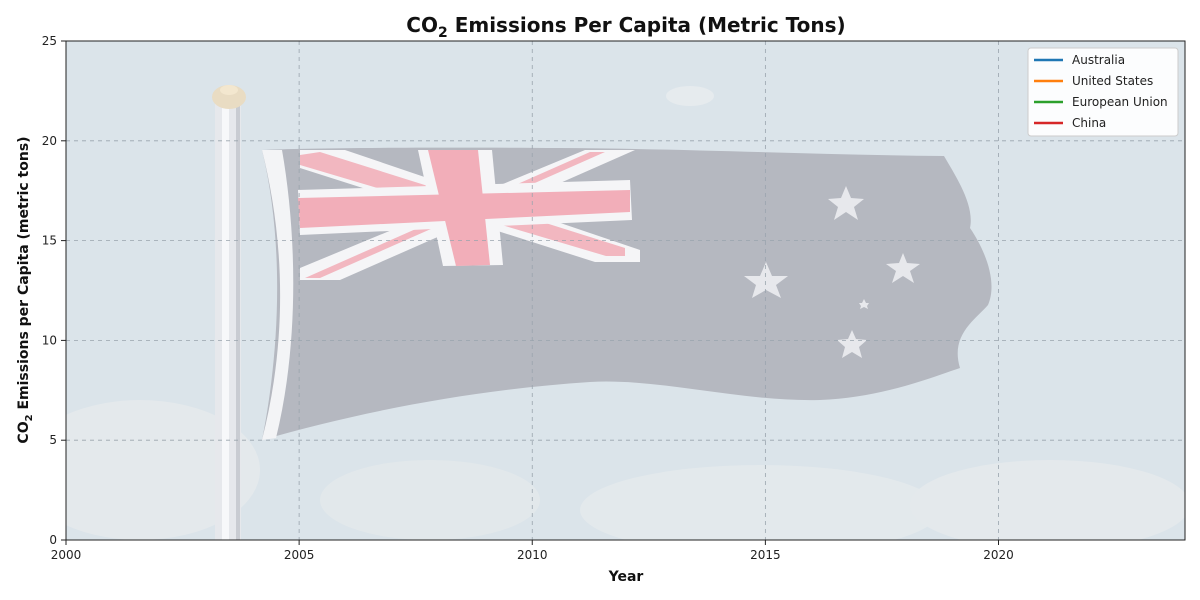  What do you see at coordinates (25, 289) in the screenshot?
I see `y-axis-label: CO2 Emissions per Capita (metric tons)` at bounding box center [25, 289].